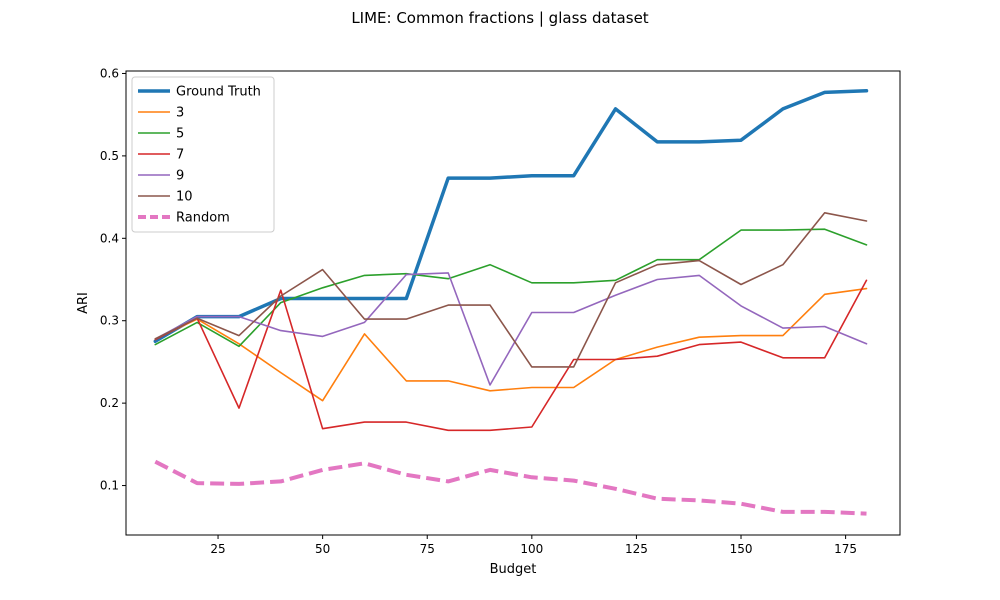  I want to click on x-tick-label: 175, so click(845, 549).